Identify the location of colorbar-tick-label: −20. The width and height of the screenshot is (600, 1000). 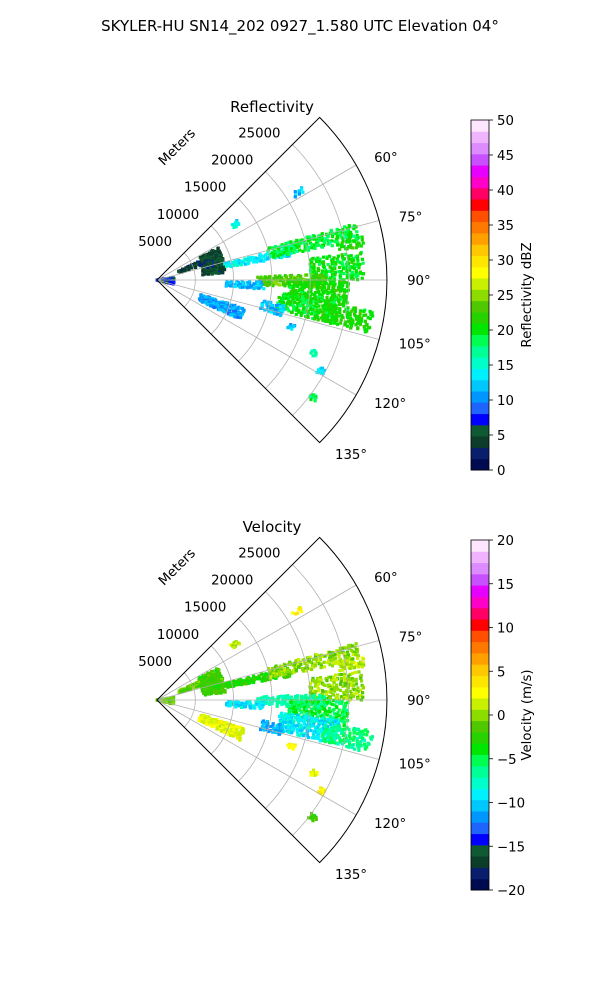
(511, 891).